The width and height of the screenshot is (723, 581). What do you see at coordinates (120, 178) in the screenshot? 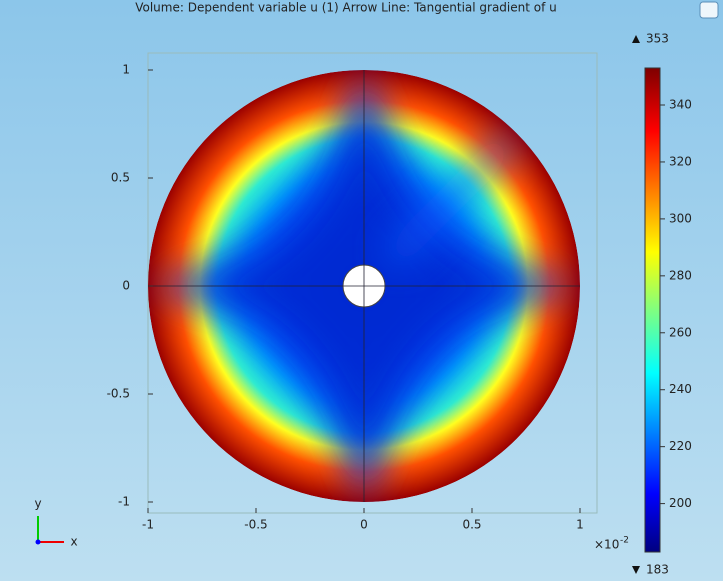
I see `y-tick-label: 0.5` at bounding box center [120, 178].